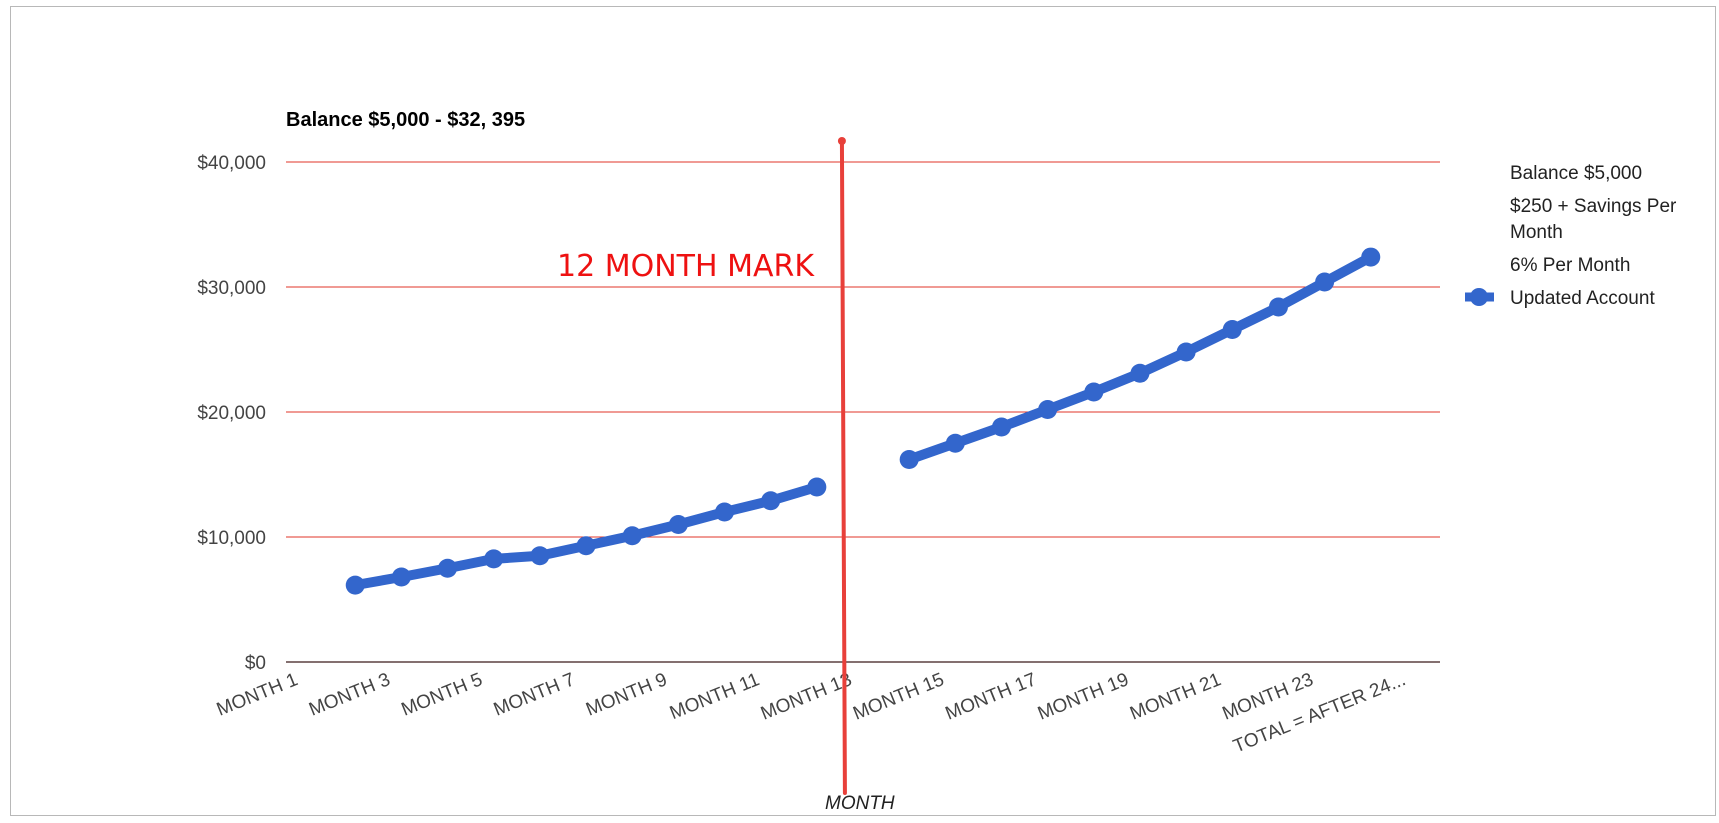  What do you see at coordinates (1570, 265) in the screenshot?
I see `legend-entry-rate: 6% Per Month` at bounding box center [1570, 265].